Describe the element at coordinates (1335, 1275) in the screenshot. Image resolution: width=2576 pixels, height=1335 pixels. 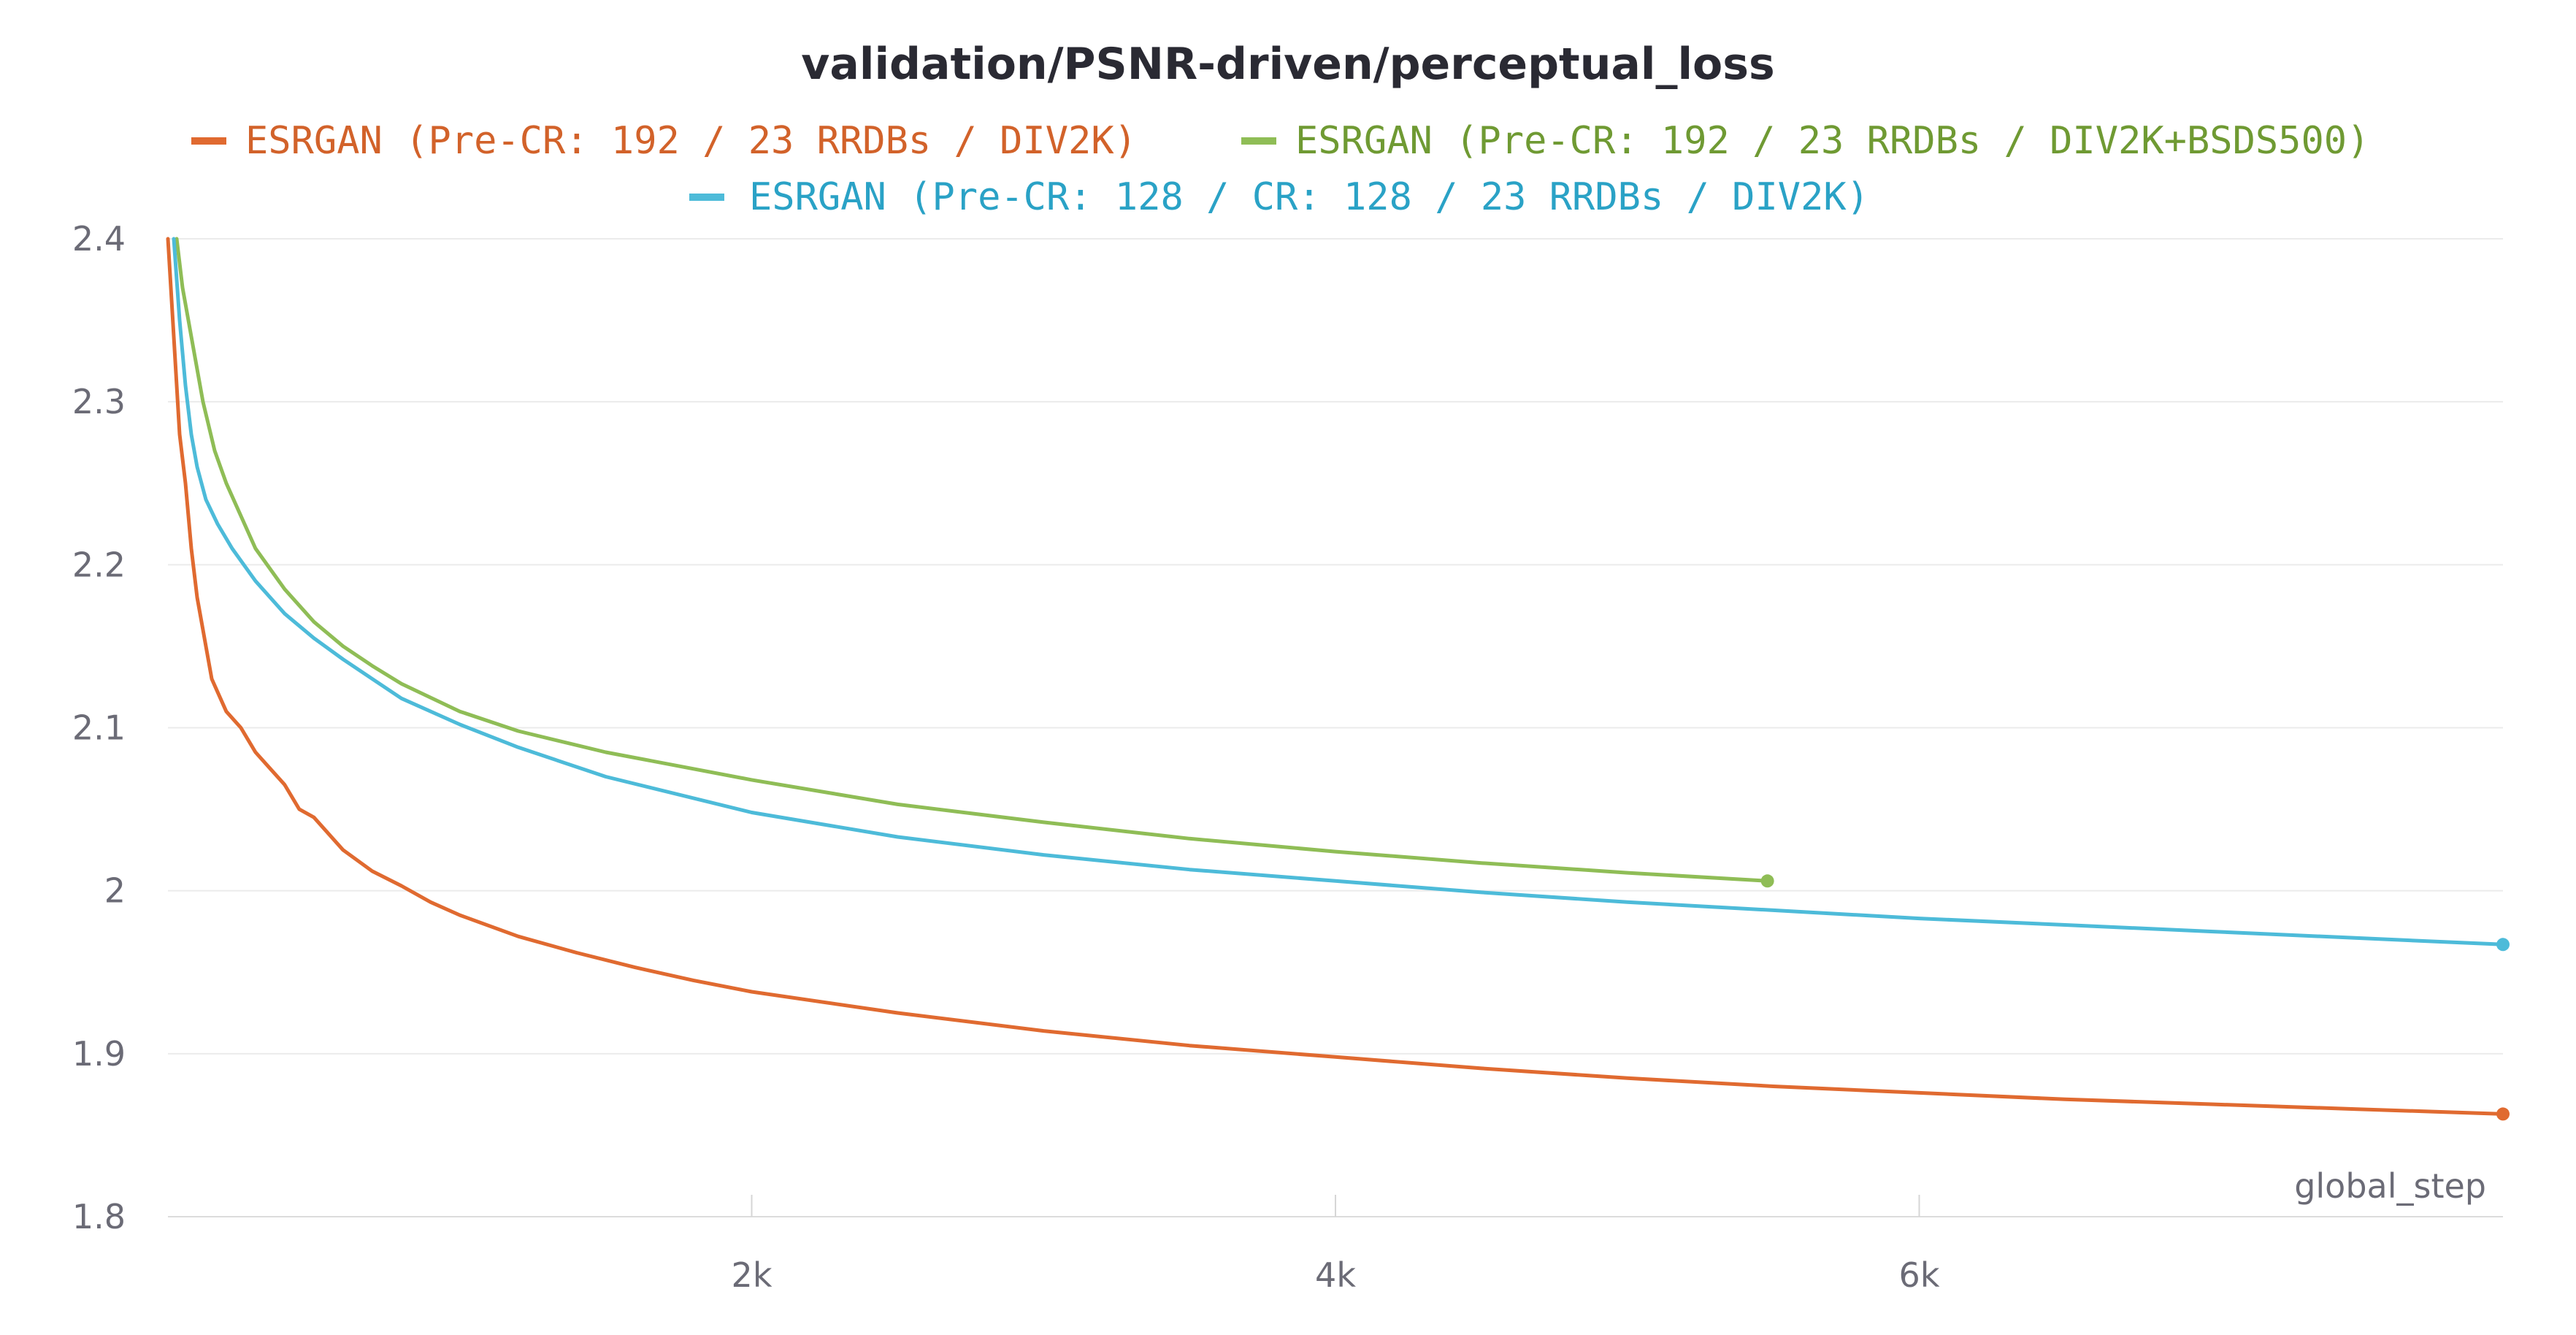
I see `x-tick-label: 4k` at that location.